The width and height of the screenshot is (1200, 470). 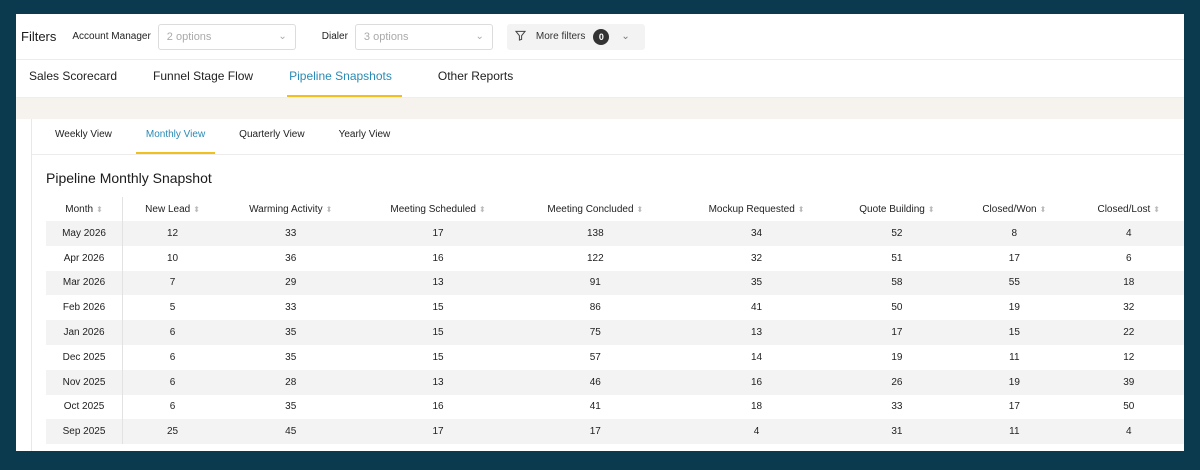 I want to click on table-cell: 31, so click(x=897, y=432).